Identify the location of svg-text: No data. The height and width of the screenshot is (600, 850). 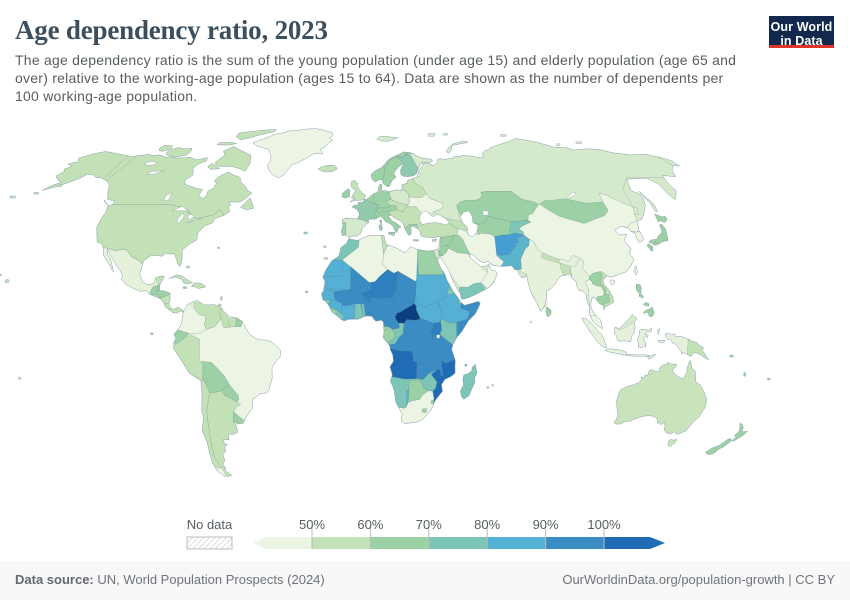
(210, 524).